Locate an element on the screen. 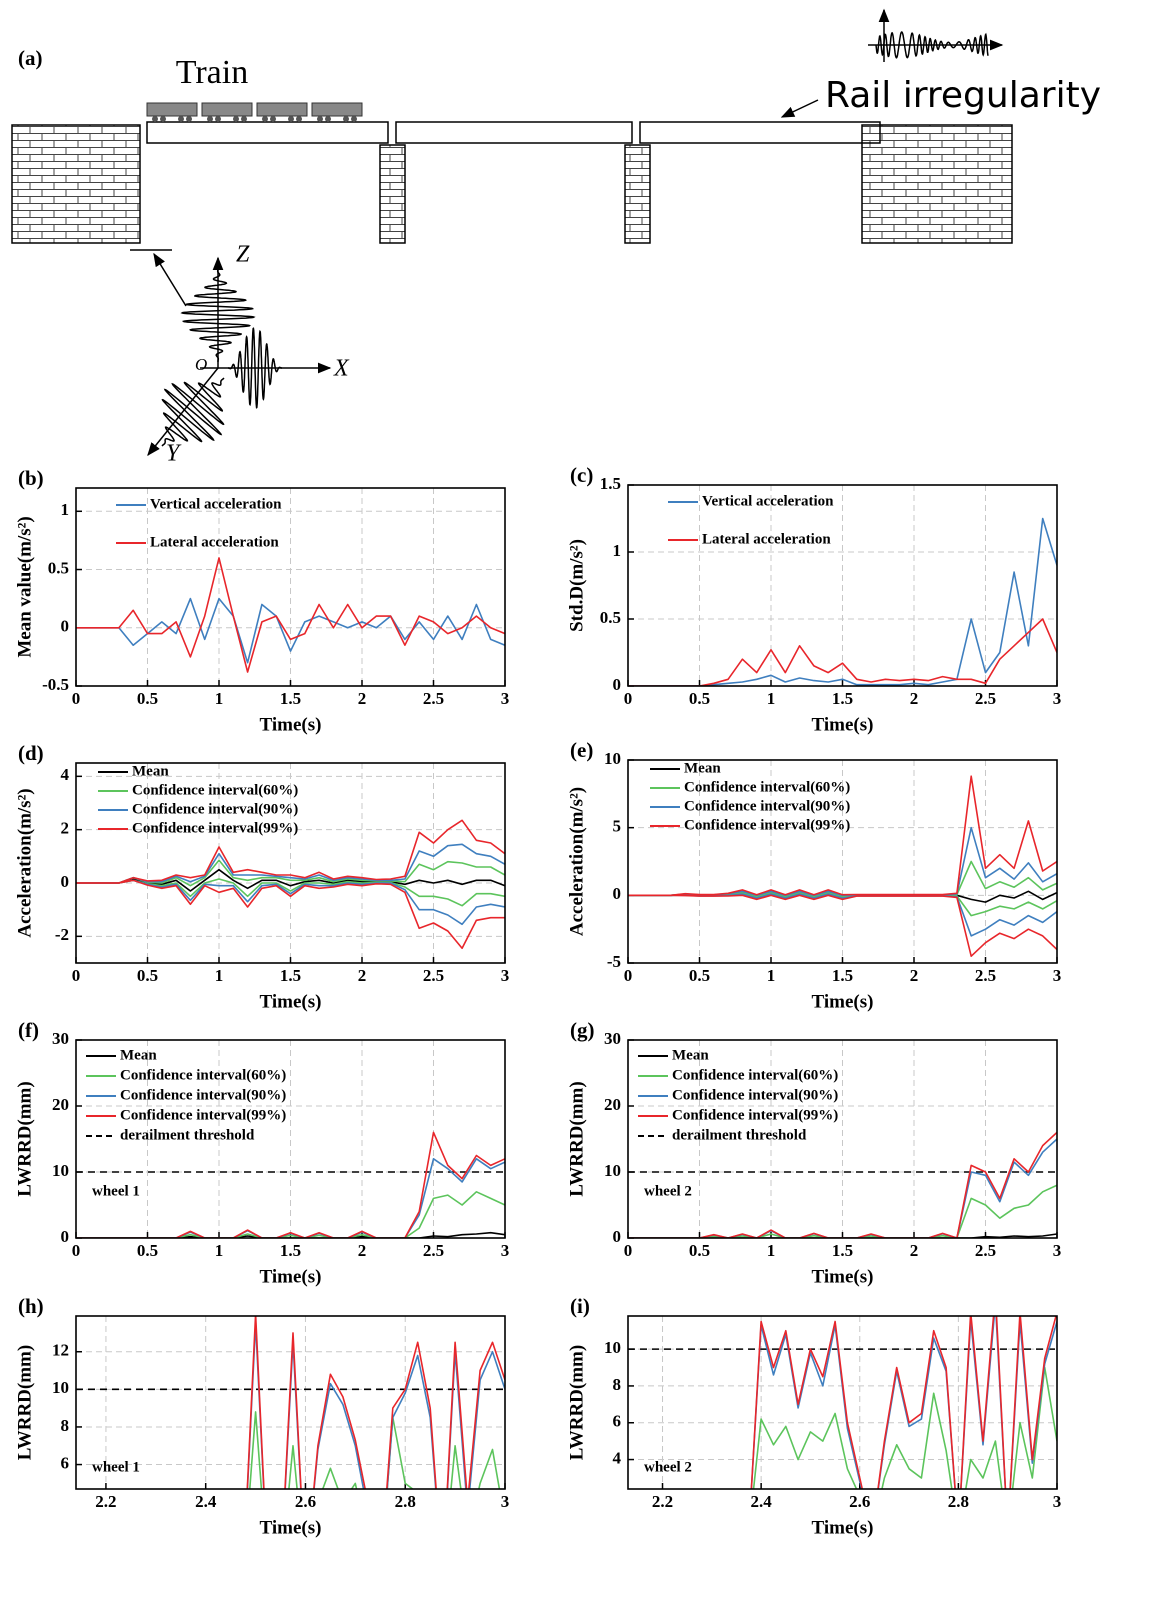 The width and height of the screenshot is (1150, 1623). rail-label: Rail irregularity is located at coordinates (963, 95).